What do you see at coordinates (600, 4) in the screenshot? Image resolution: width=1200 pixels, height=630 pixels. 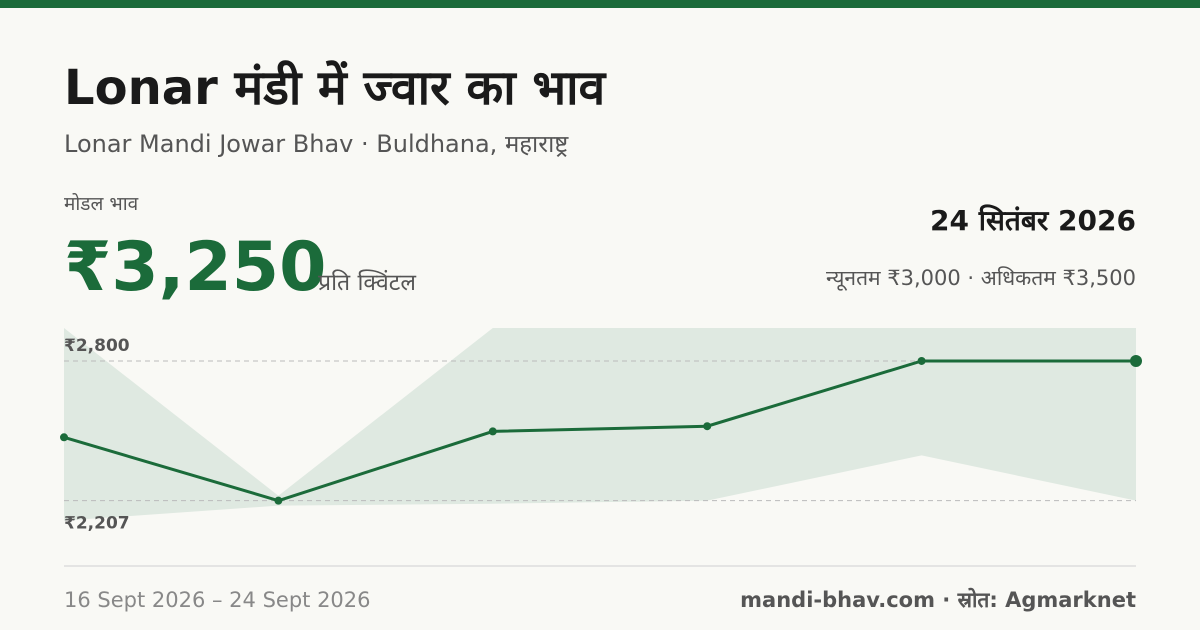 I see `top-bar` at bounding box center [600, 4].